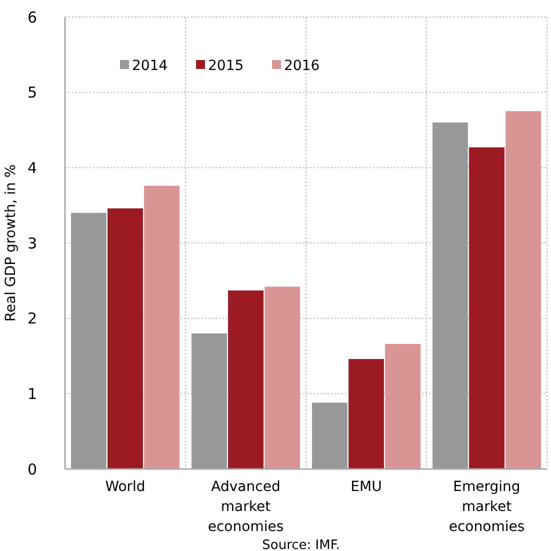 The image size is (551, 551). Describe the element at coordinates (32, 167) in the screenshot. I see `y-tick-label: 4` at that location.